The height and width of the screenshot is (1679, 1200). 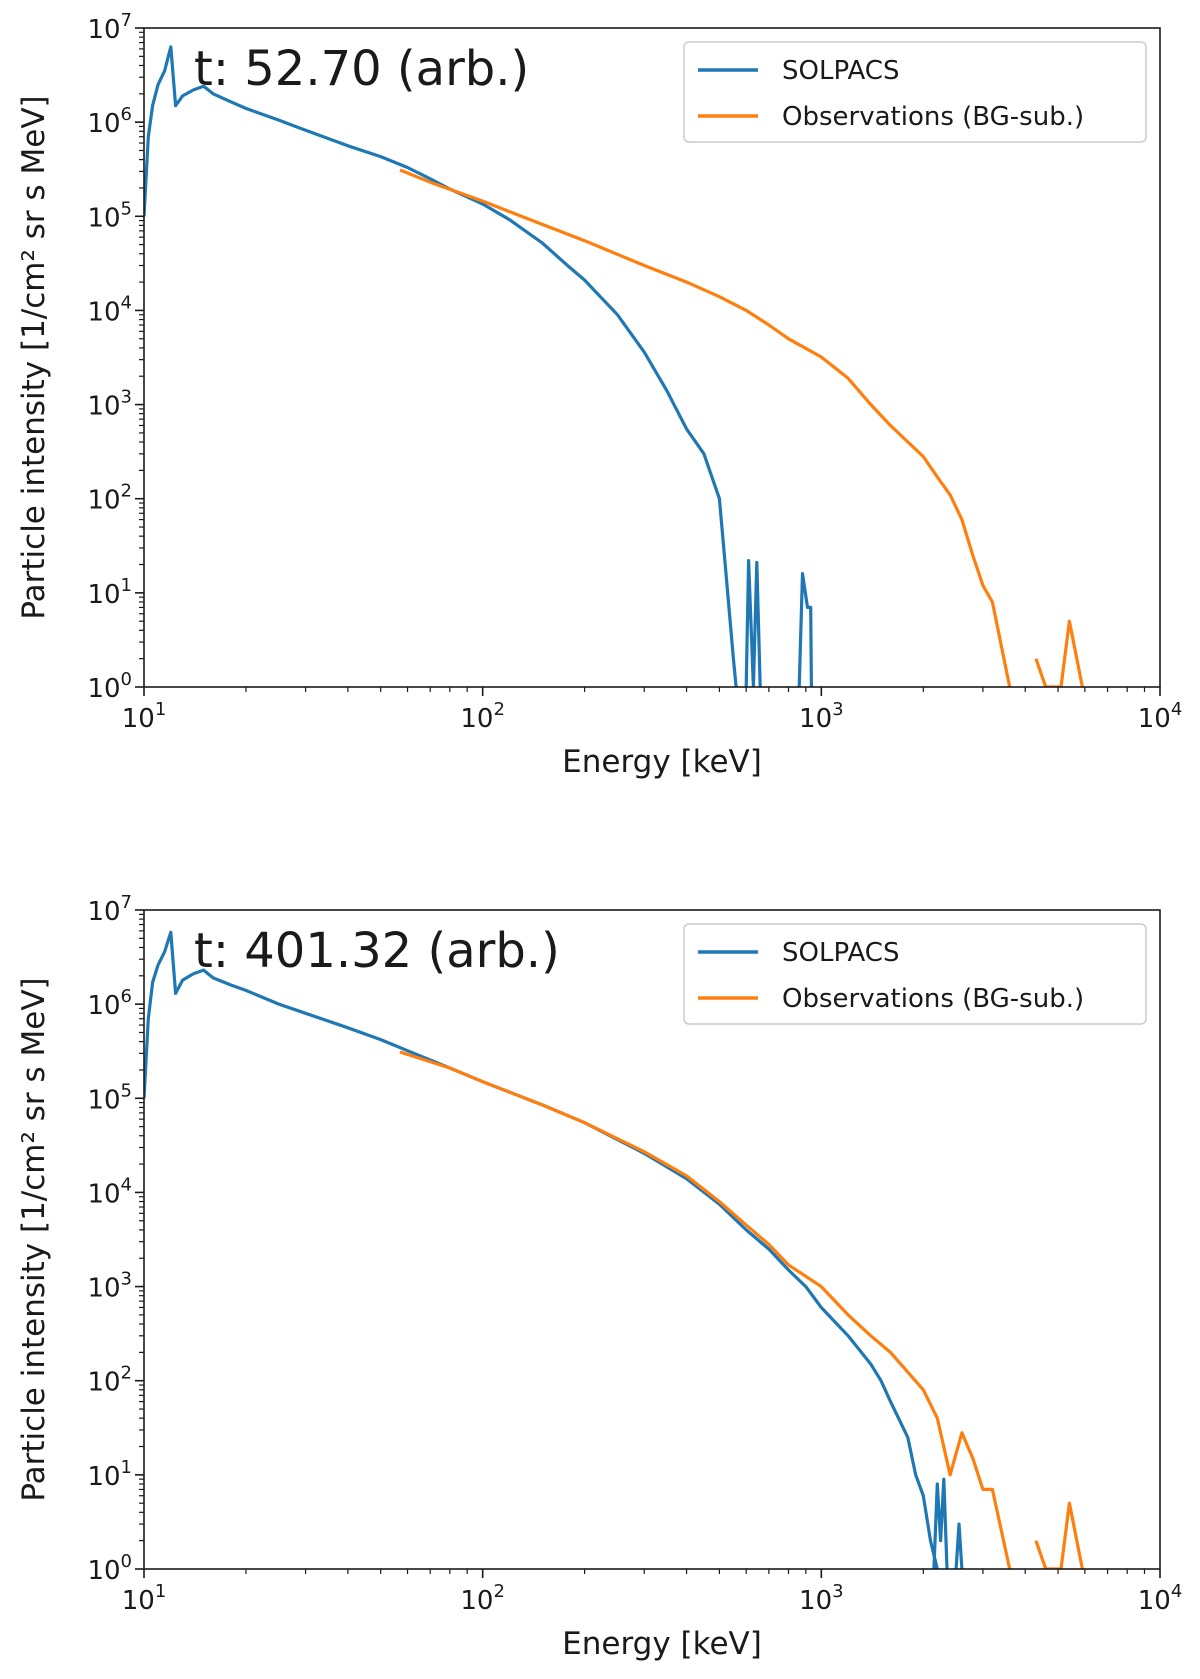 I want to click on time-annotation: t: 401.32 (arb.), so click(x=377, y=951).